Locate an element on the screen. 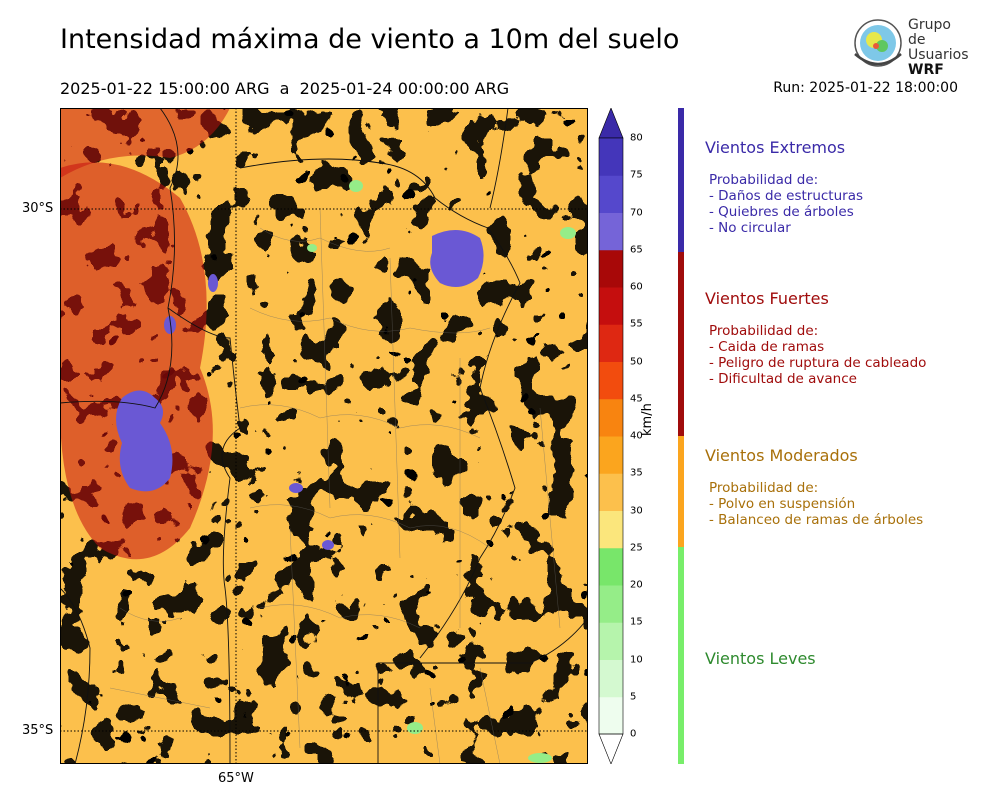 This screenshot has width=1000, height=800. colorbar-tick-label: 60 is located at coordinates (636, 287).